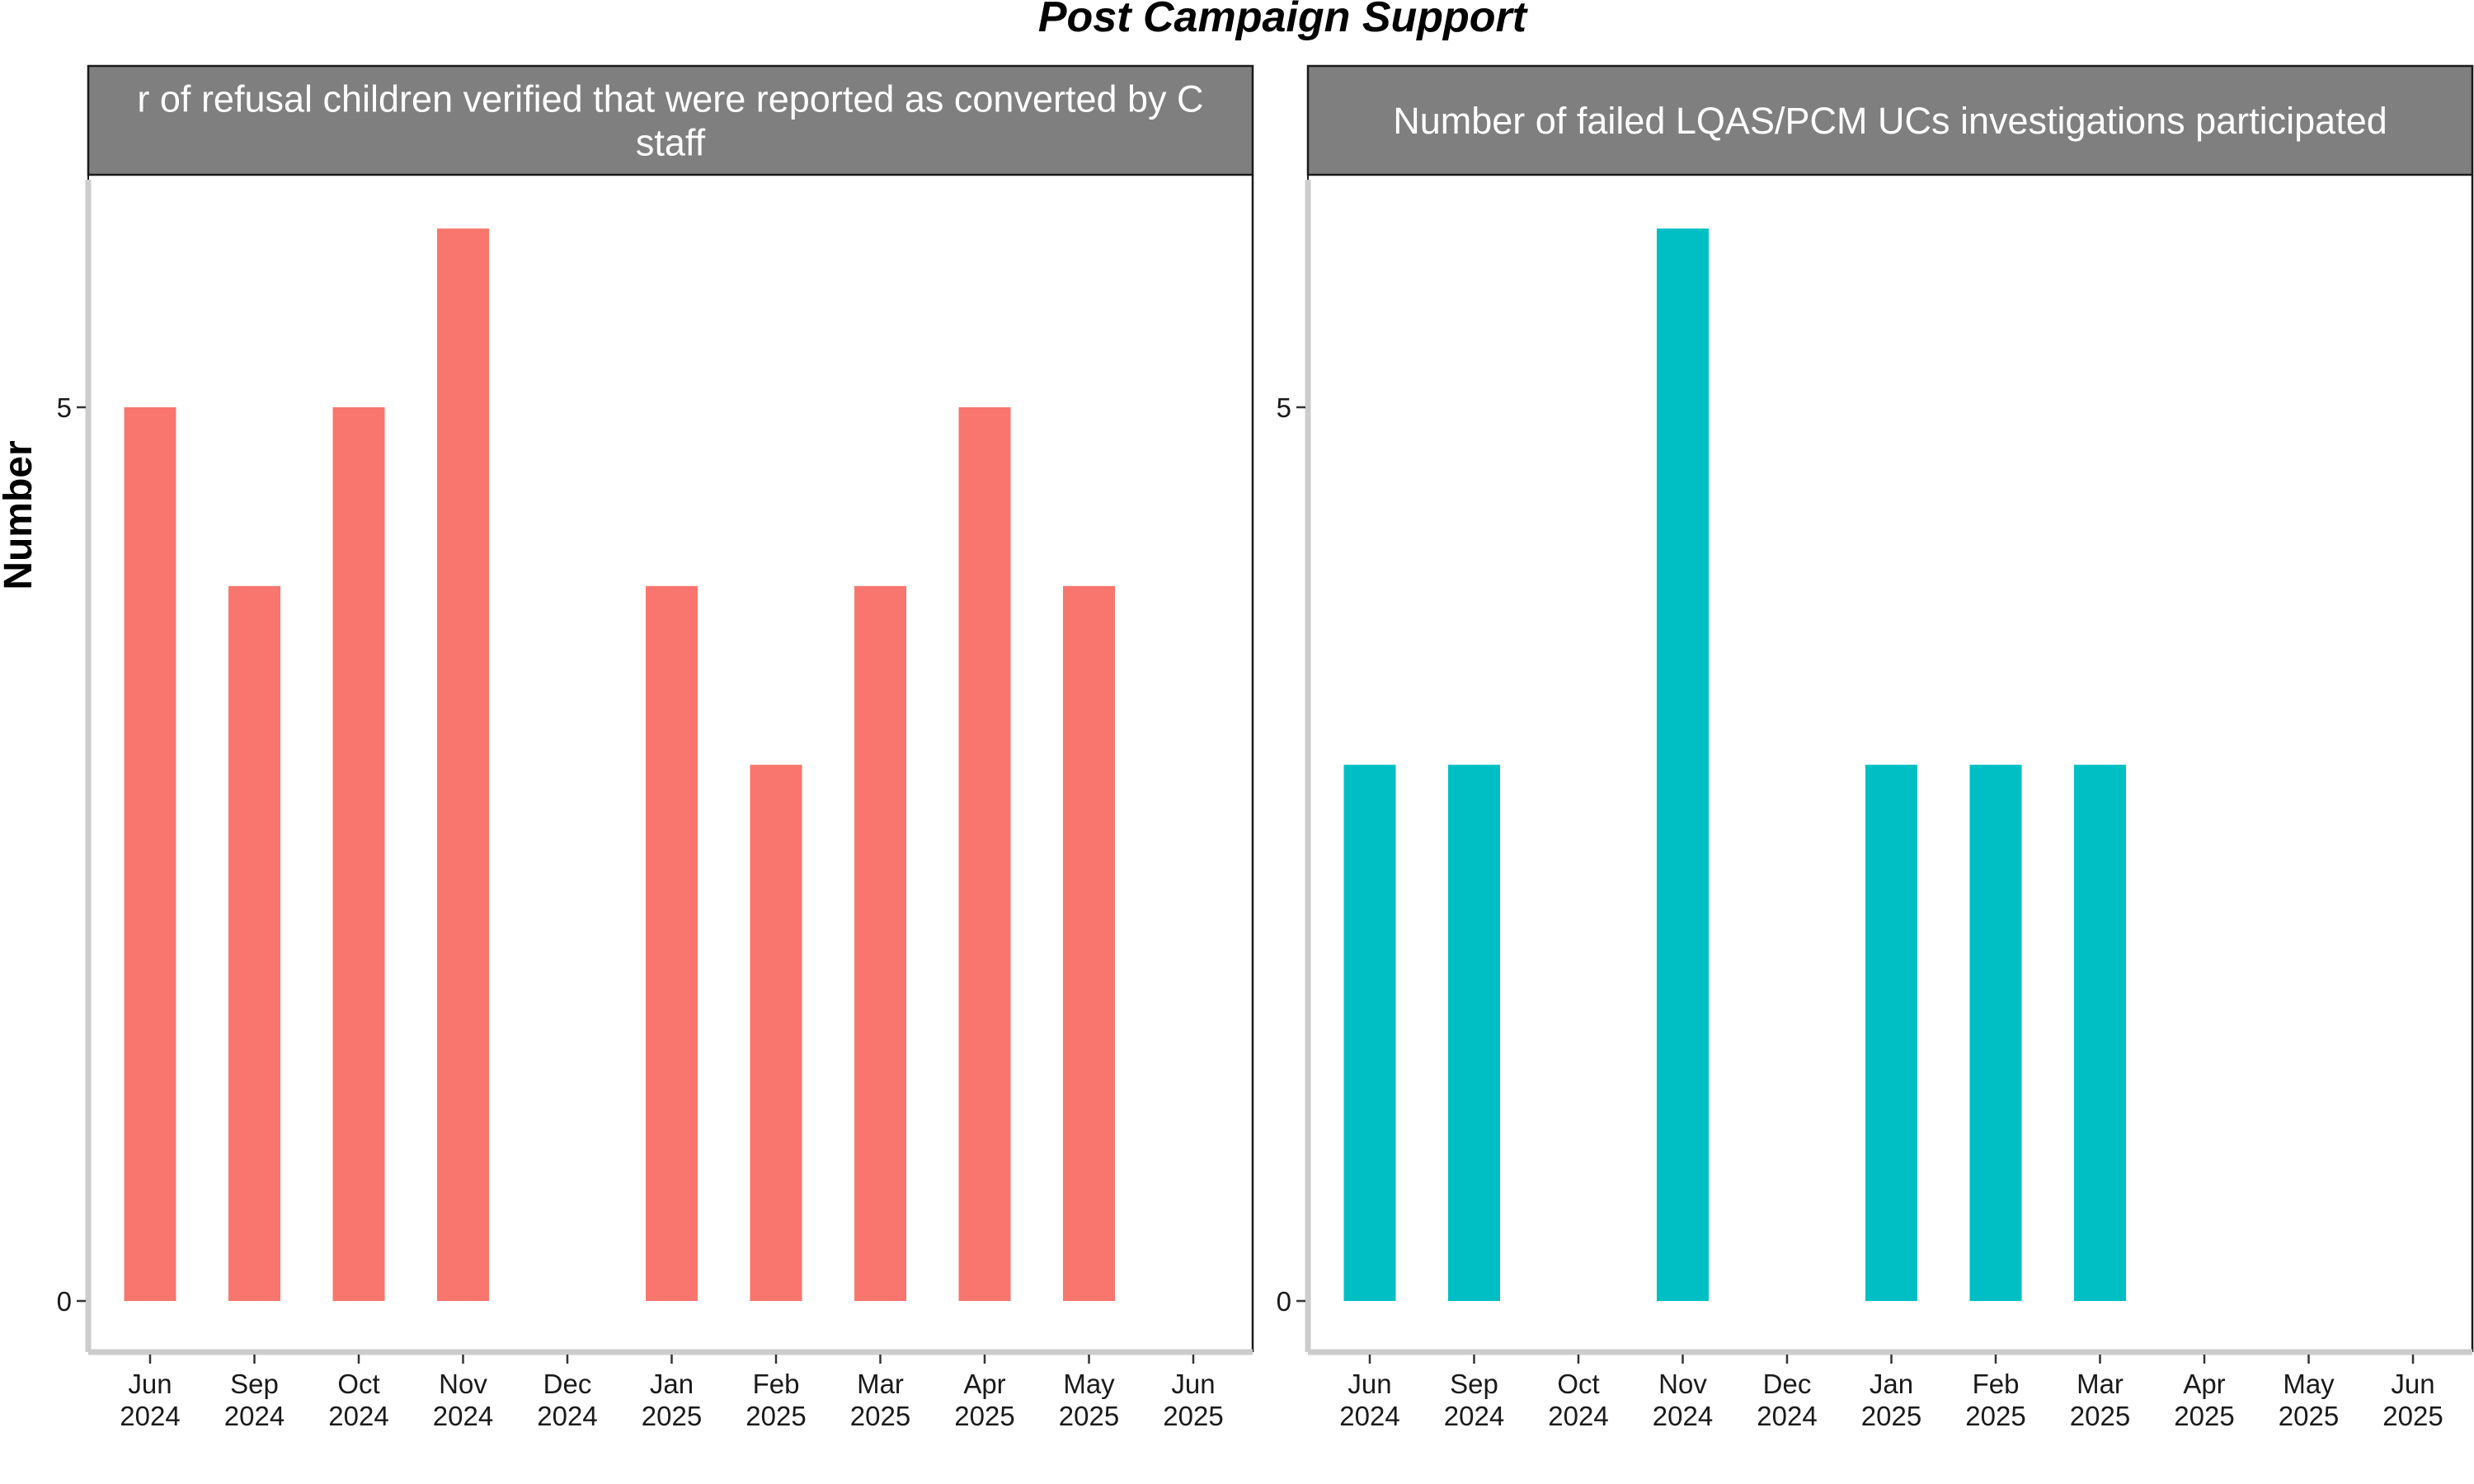  What do you see at coordinates (20, 514) in the screenshot?
I see `y-axis-label: Number` at bounding box center [20, 514].